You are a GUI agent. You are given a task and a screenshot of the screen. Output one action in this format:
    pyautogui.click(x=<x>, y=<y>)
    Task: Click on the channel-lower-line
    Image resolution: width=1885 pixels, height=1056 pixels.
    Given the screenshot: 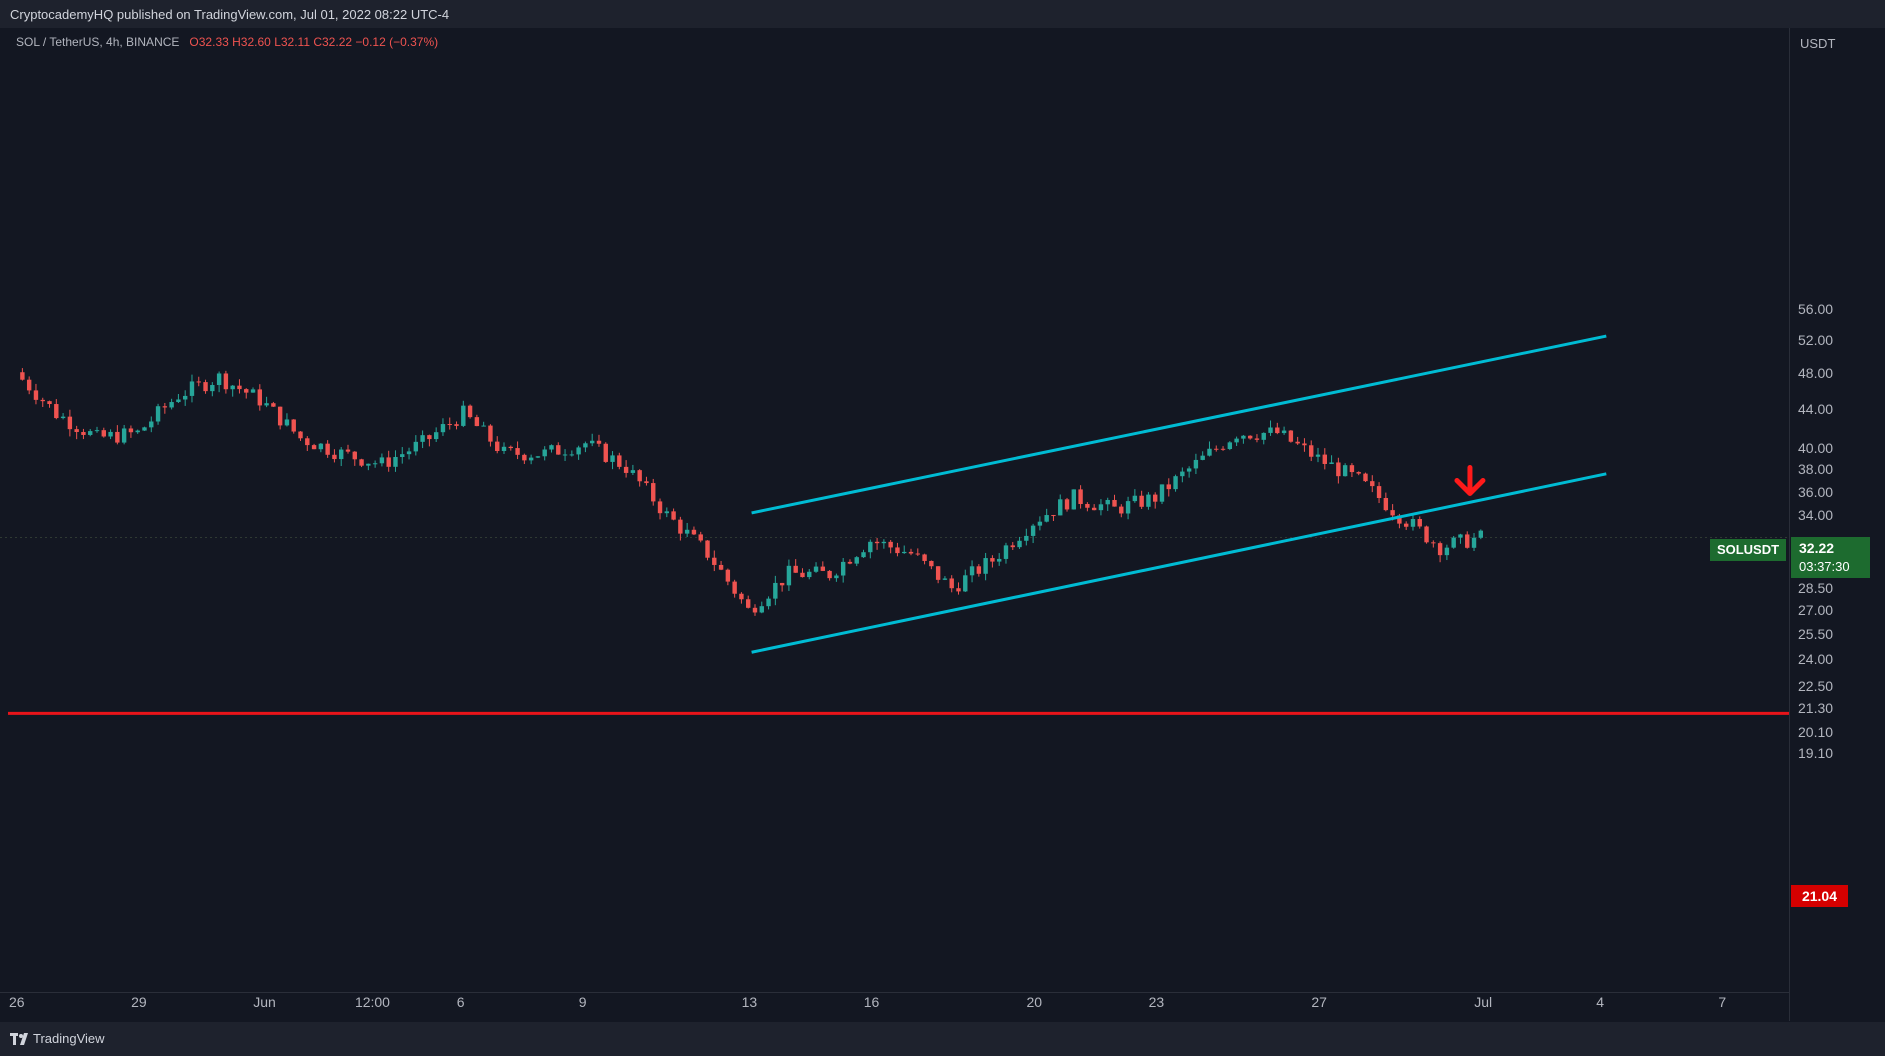 What is the action you would take?
    pyautogui.click(x=1179, y=563)
    